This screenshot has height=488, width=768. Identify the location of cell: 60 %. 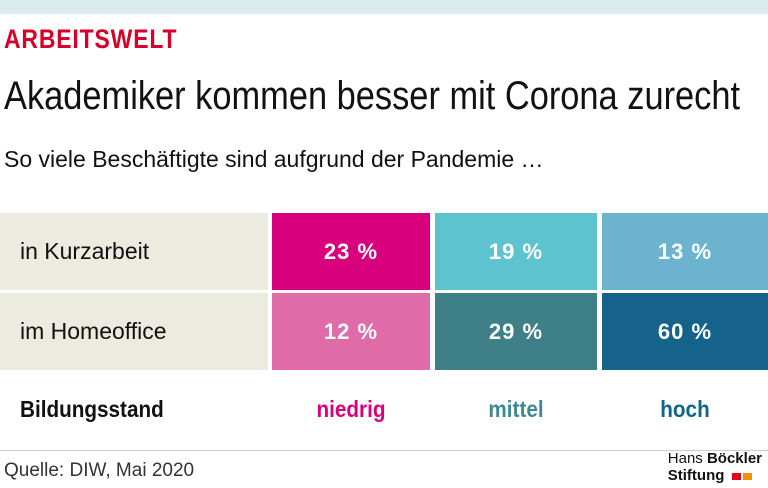
(685, 331).